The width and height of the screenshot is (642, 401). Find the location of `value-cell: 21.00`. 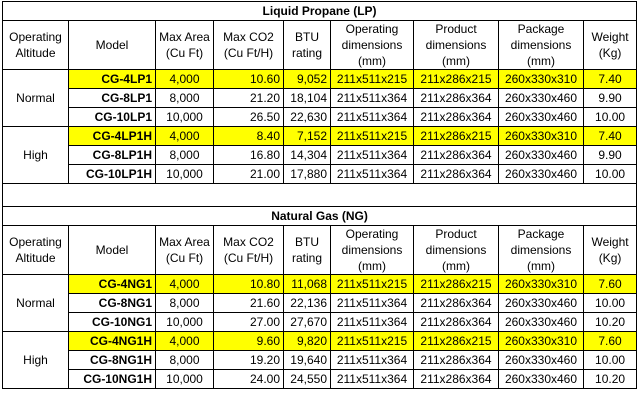

value-cell: 21.00 is located at coordinates (248, 174).